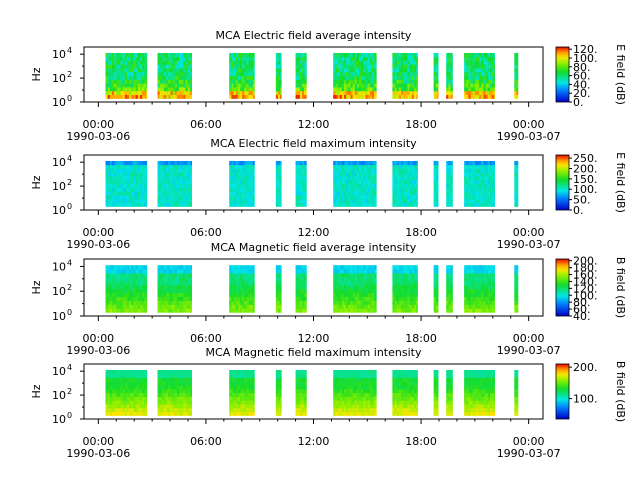 This screenshot has height=480, width=640. What do you see at coordinates (578, 102) in the screenshot?
I see `colorbar-tick-label: 0.` at bounding box center [578, 102].